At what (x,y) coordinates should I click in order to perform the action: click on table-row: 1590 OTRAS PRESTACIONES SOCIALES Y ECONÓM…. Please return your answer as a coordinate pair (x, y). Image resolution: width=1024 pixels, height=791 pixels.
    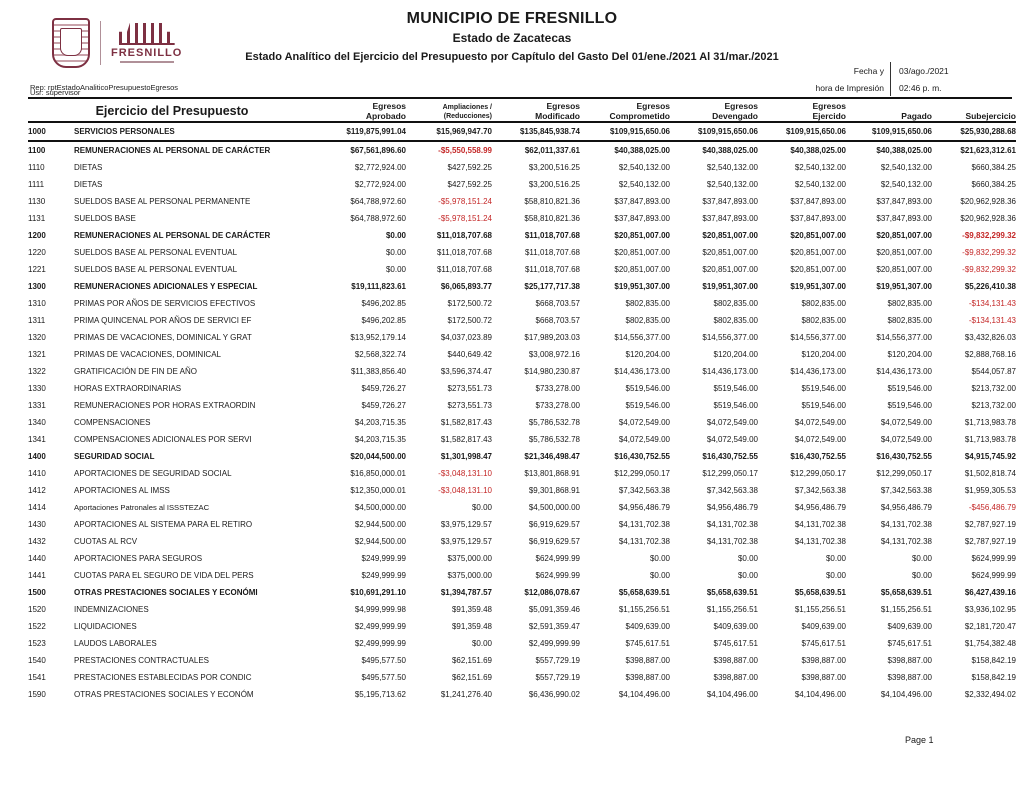
    Looking at the image, I should click on (522, 694).